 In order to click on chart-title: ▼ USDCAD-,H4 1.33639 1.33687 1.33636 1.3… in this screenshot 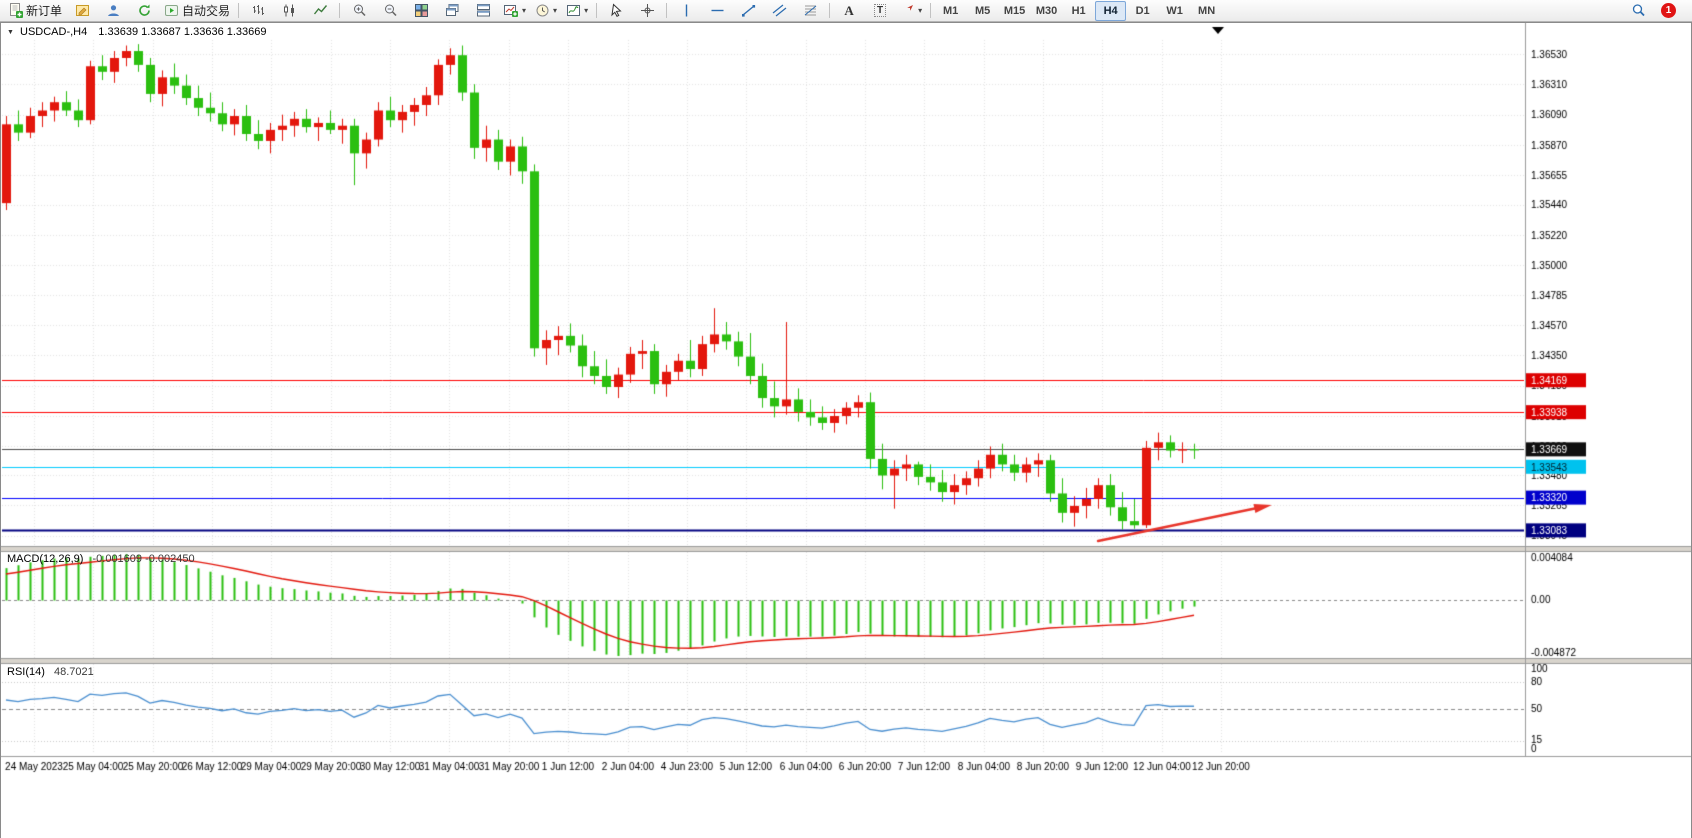, I will do `click(137, 32)`.